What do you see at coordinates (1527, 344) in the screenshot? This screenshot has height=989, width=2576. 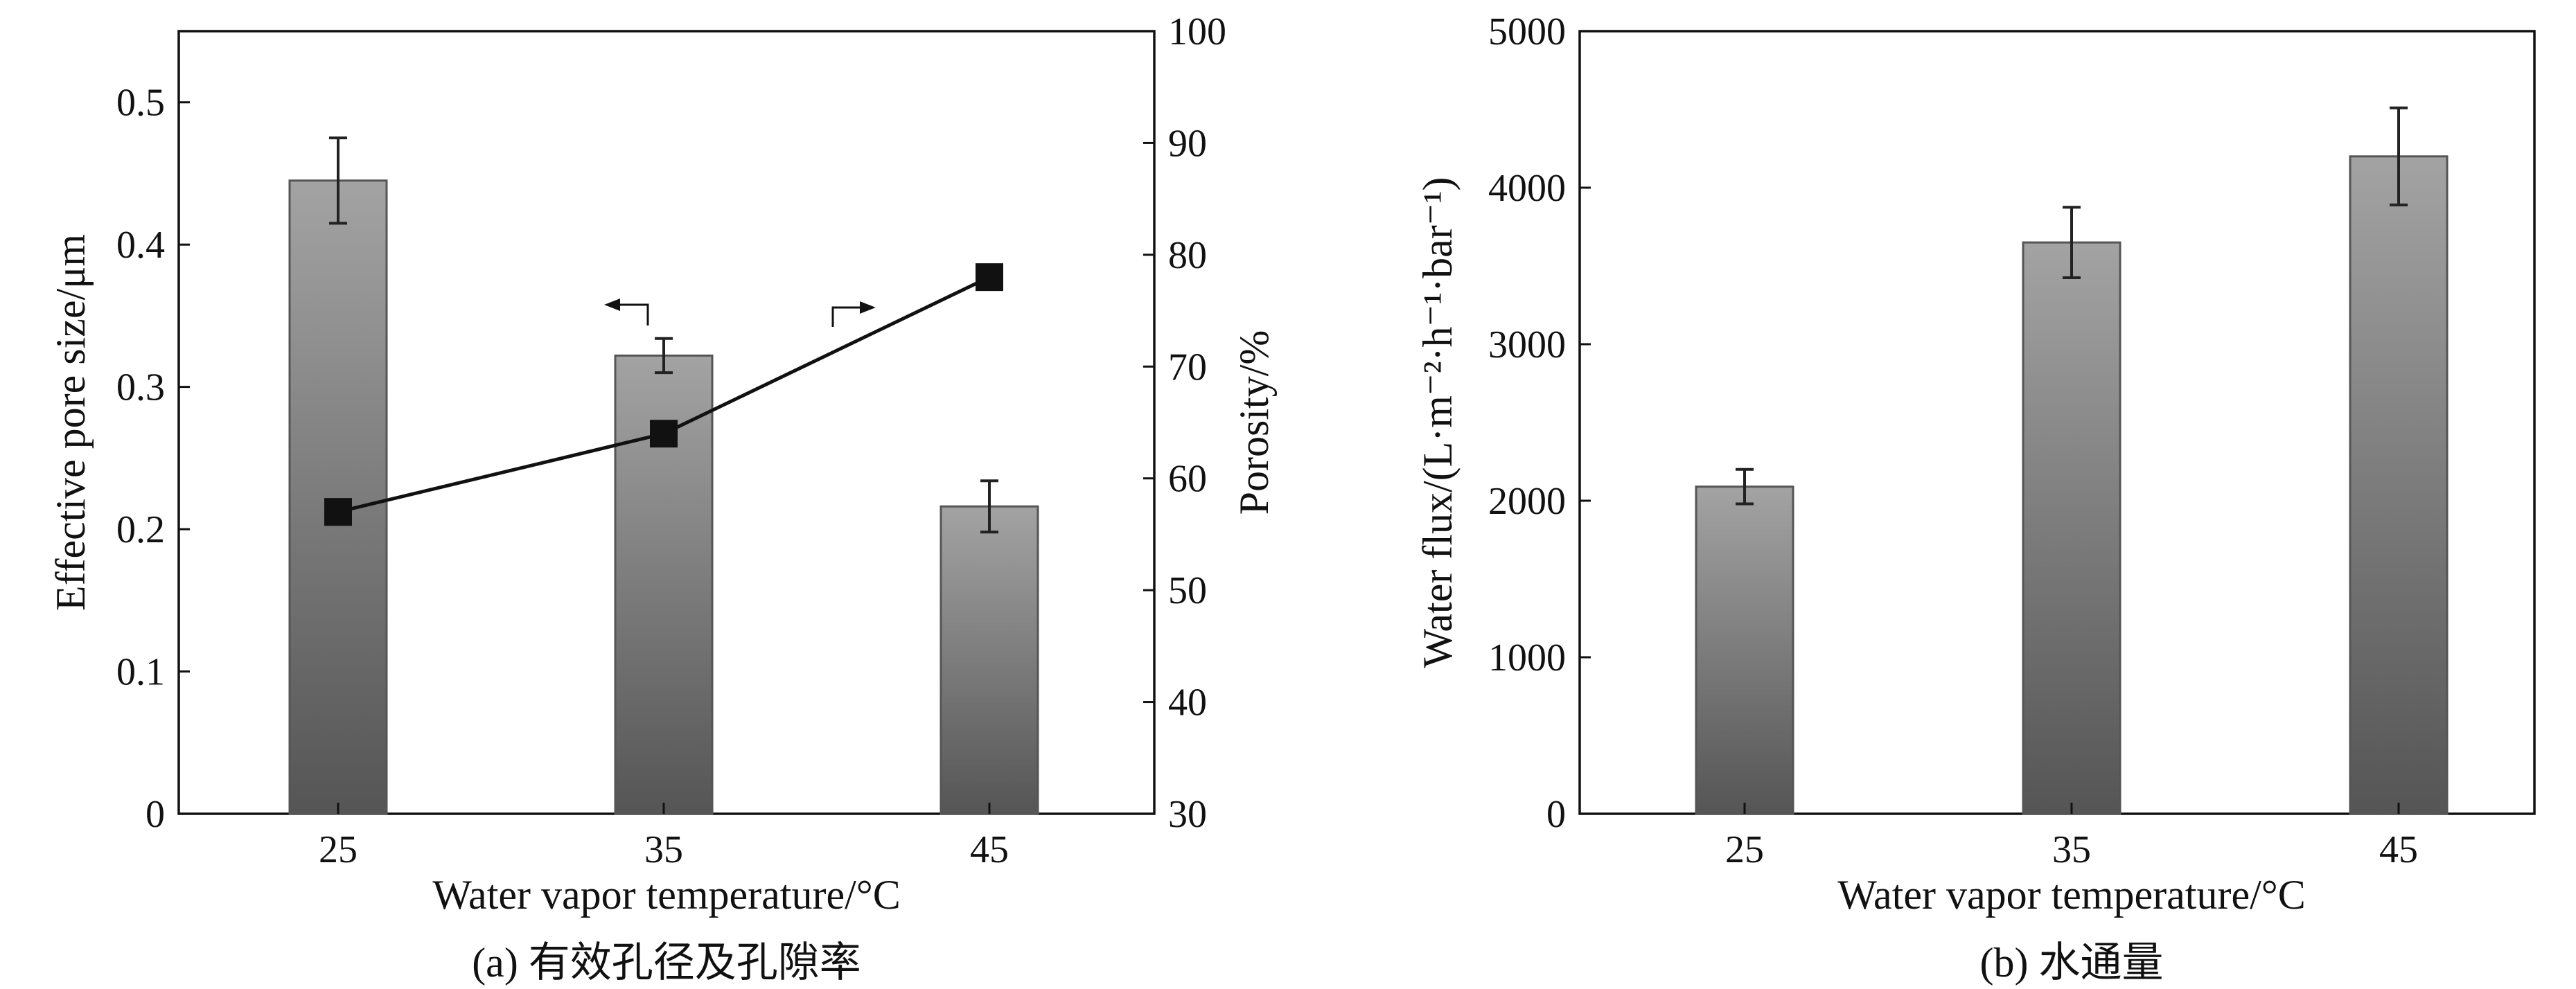 I see `y-tick-label: 3000` at bounding box center [1527, 344].